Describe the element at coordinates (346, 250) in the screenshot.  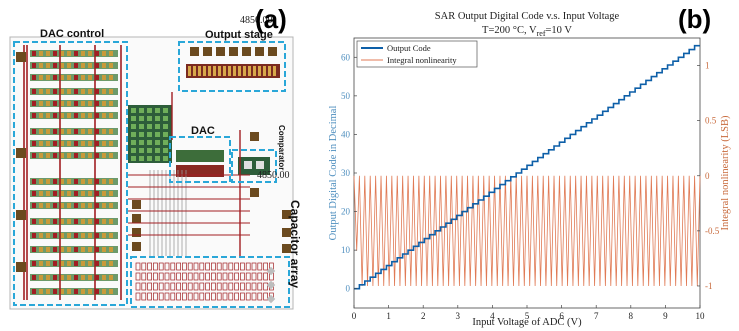
I see `y-tick-label: 10` at that location.